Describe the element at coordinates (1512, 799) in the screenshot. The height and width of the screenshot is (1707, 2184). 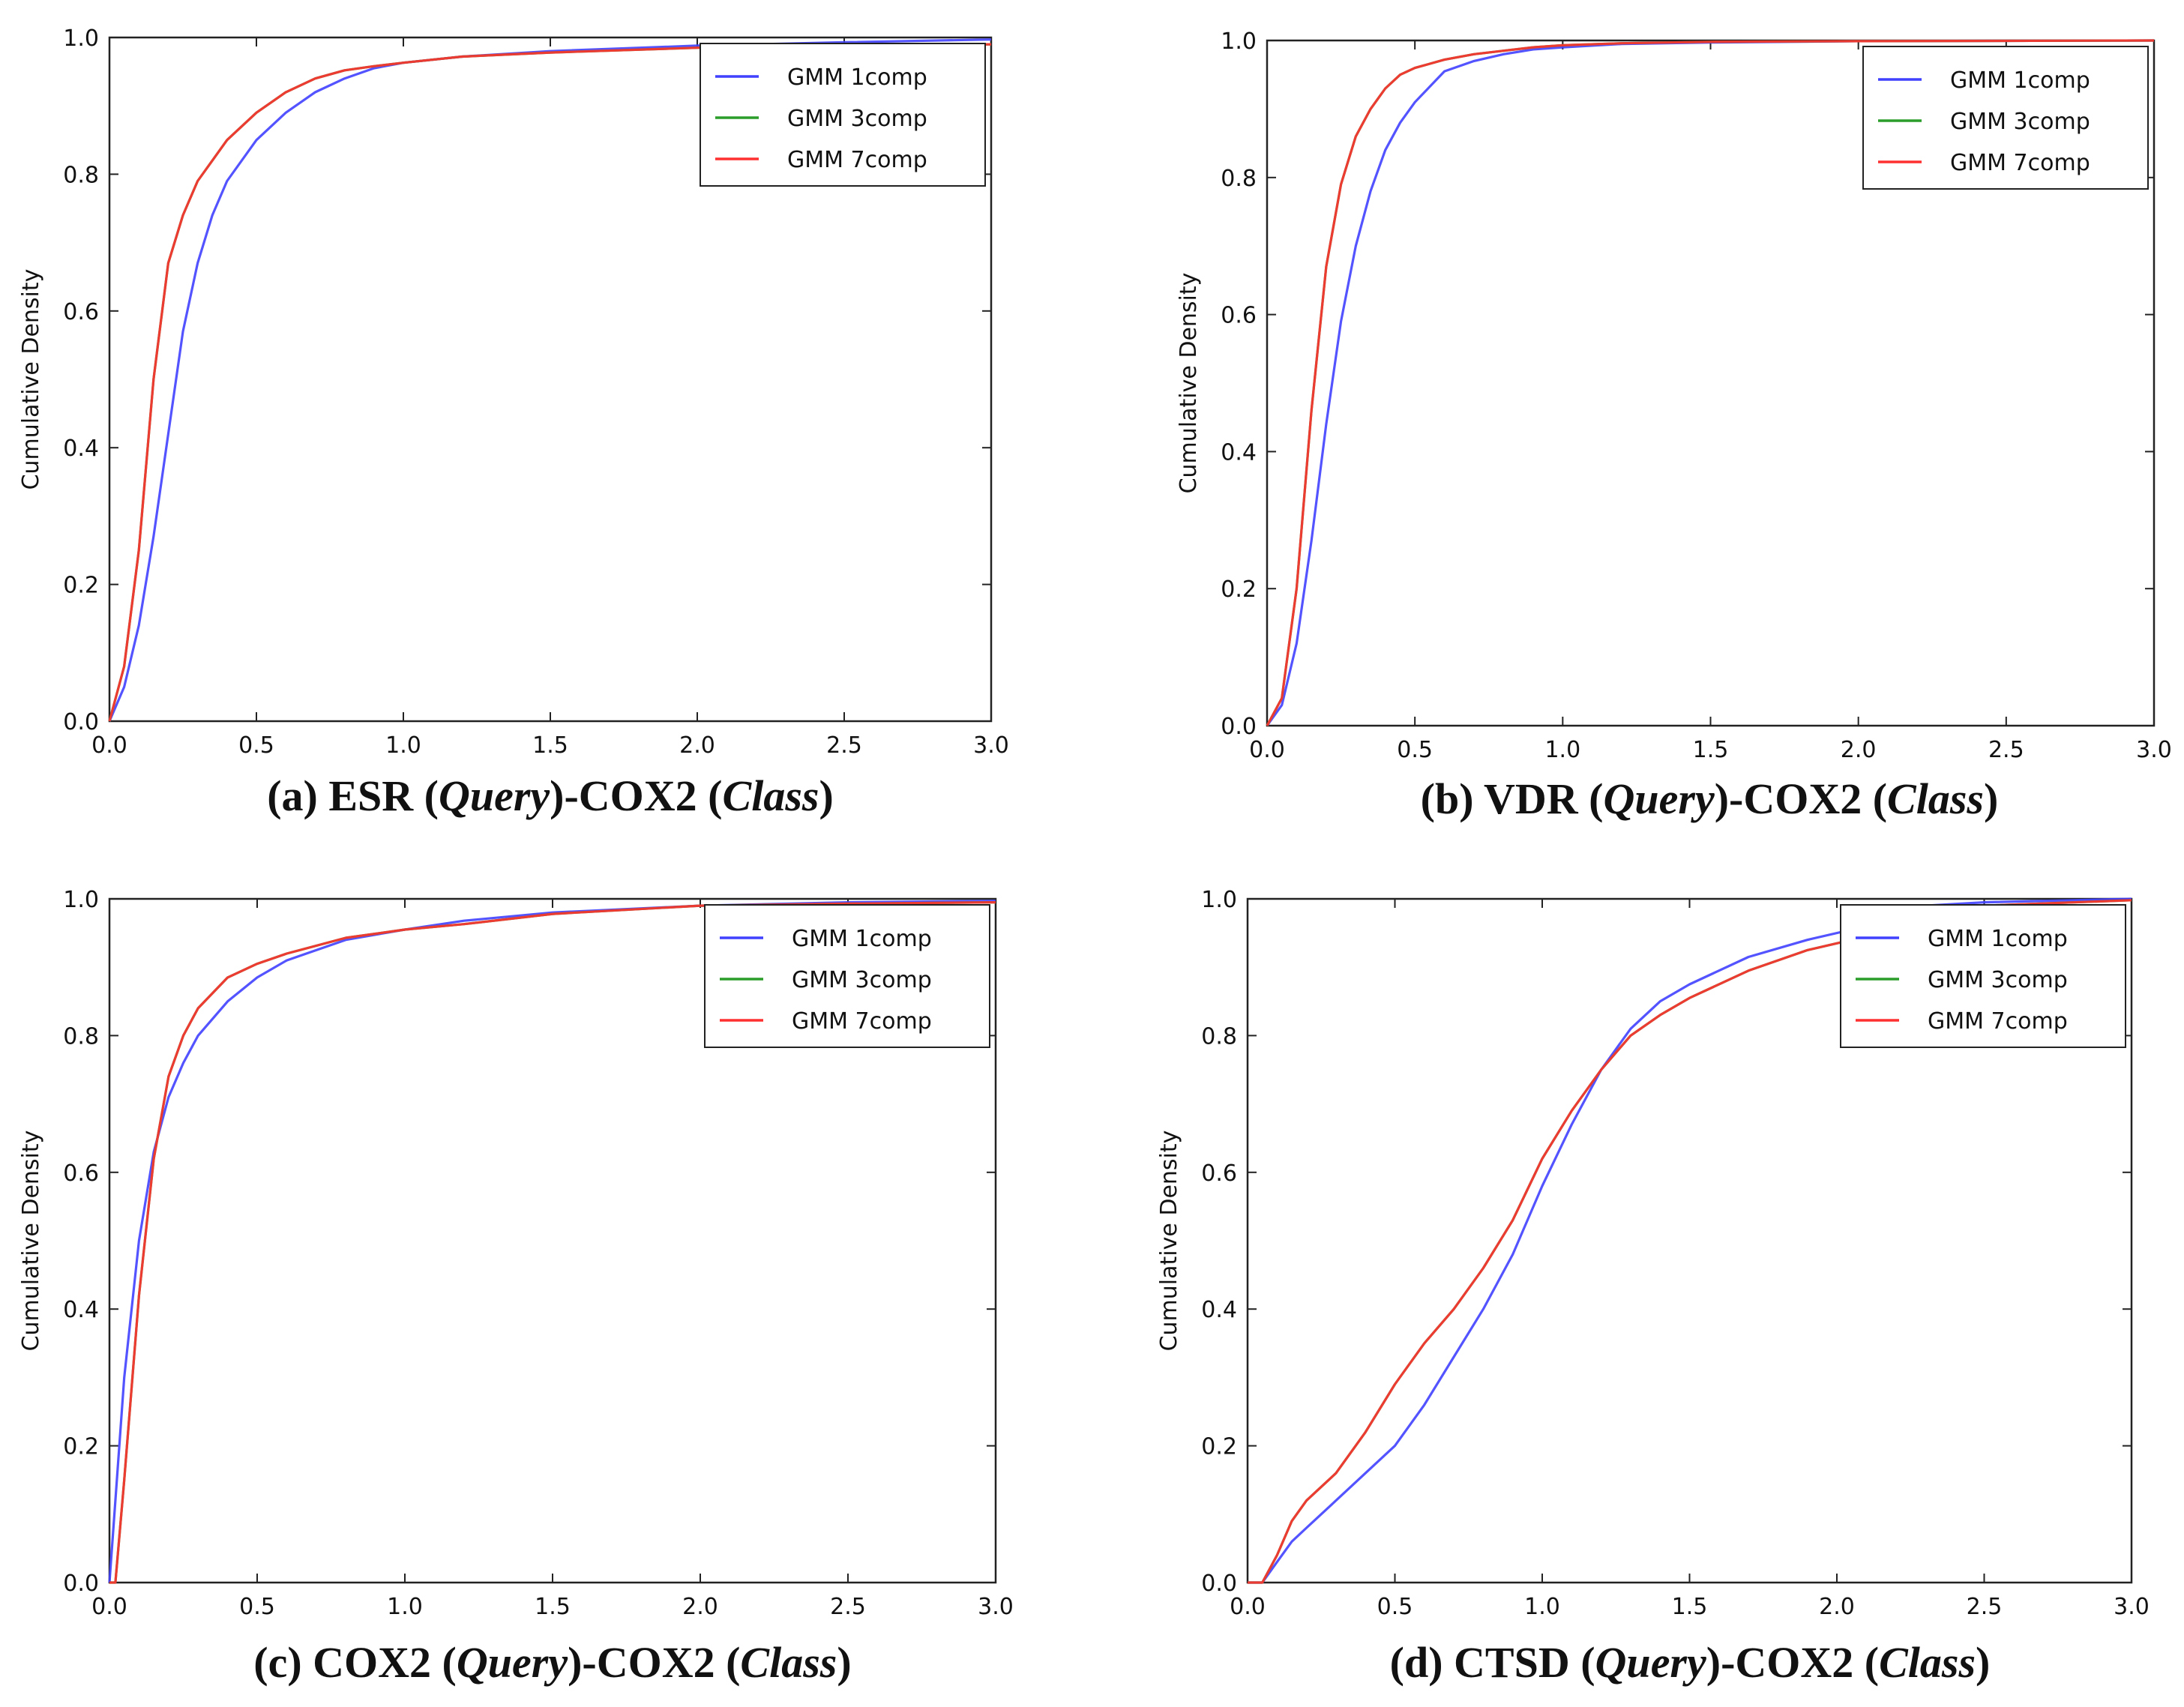
I see `caption-prefix: (b) VDR (` at that location.